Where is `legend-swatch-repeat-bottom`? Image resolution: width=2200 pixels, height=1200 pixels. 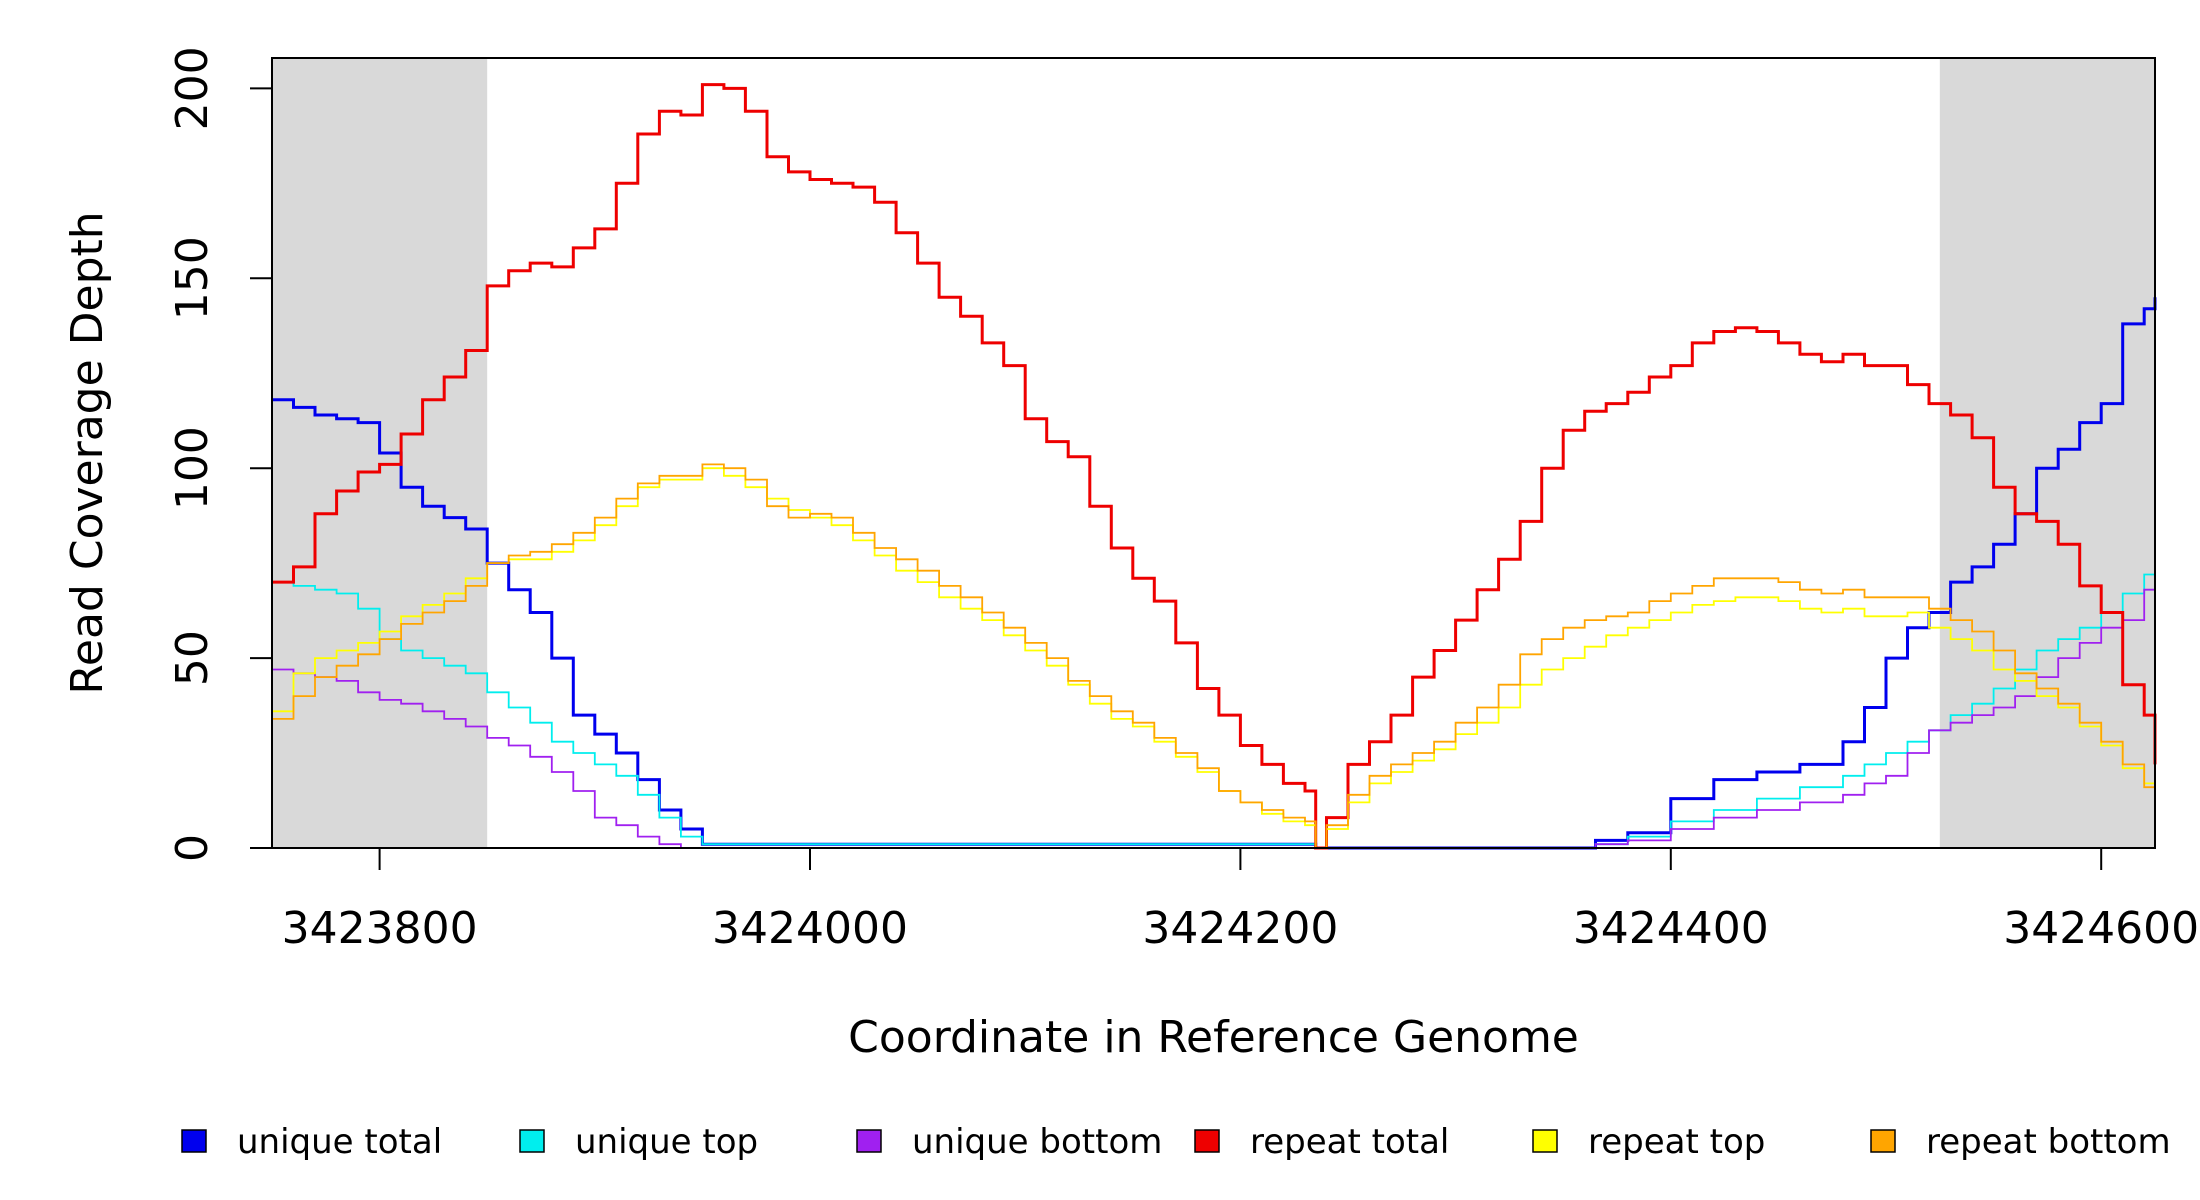 legend-swatch-repeat-bottom is located at coordinates (1883, 1141).